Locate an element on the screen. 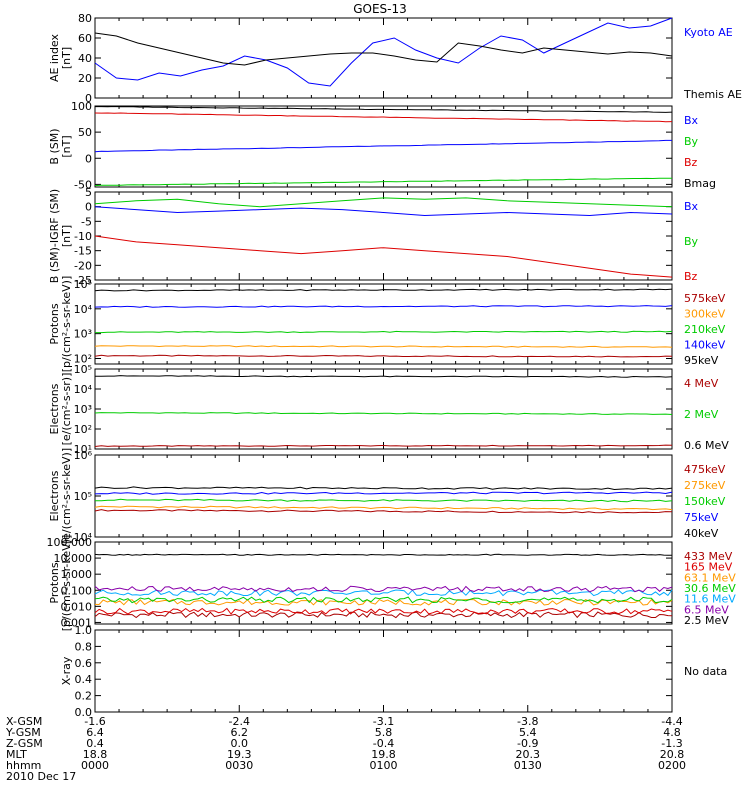 This screenshot has width=750, height=800. series-line-75keV is located at coordinates (383, 493).